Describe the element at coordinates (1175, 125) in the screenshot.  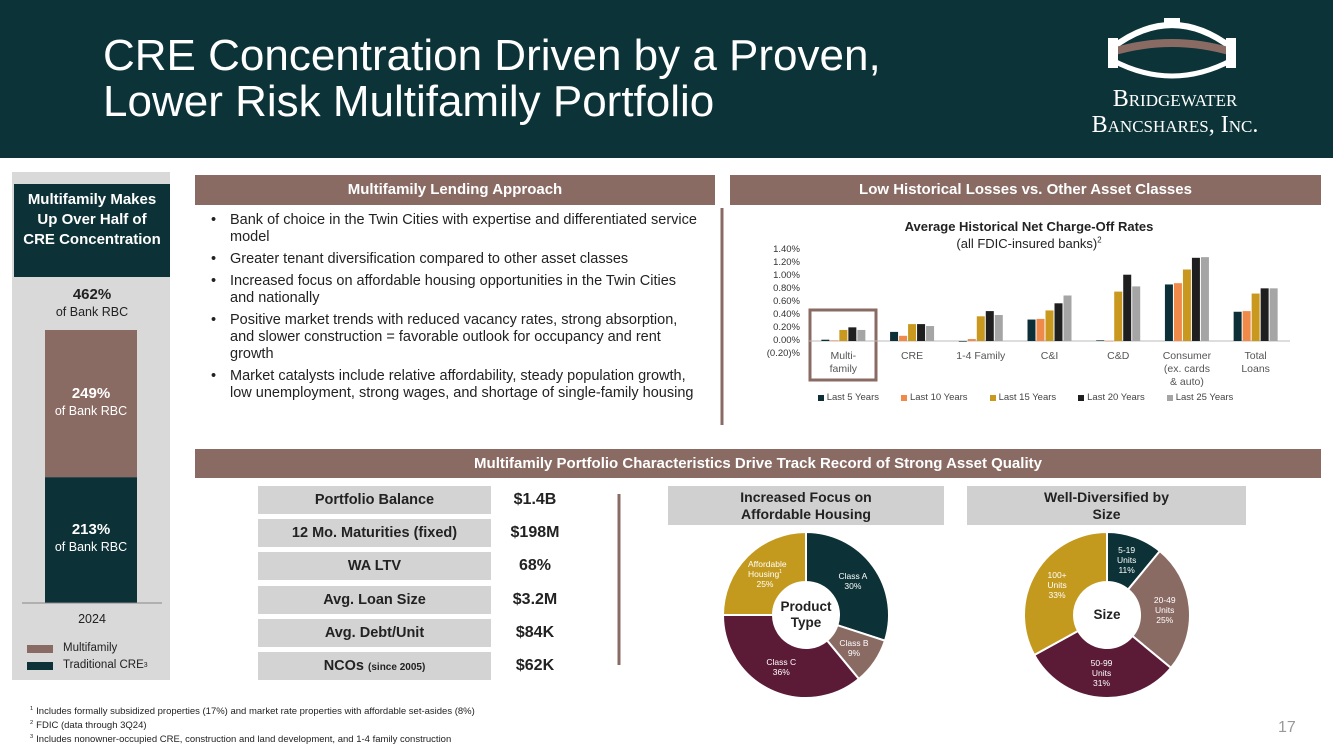
I see `logo-line: Bancshares, Inc.` at that location.